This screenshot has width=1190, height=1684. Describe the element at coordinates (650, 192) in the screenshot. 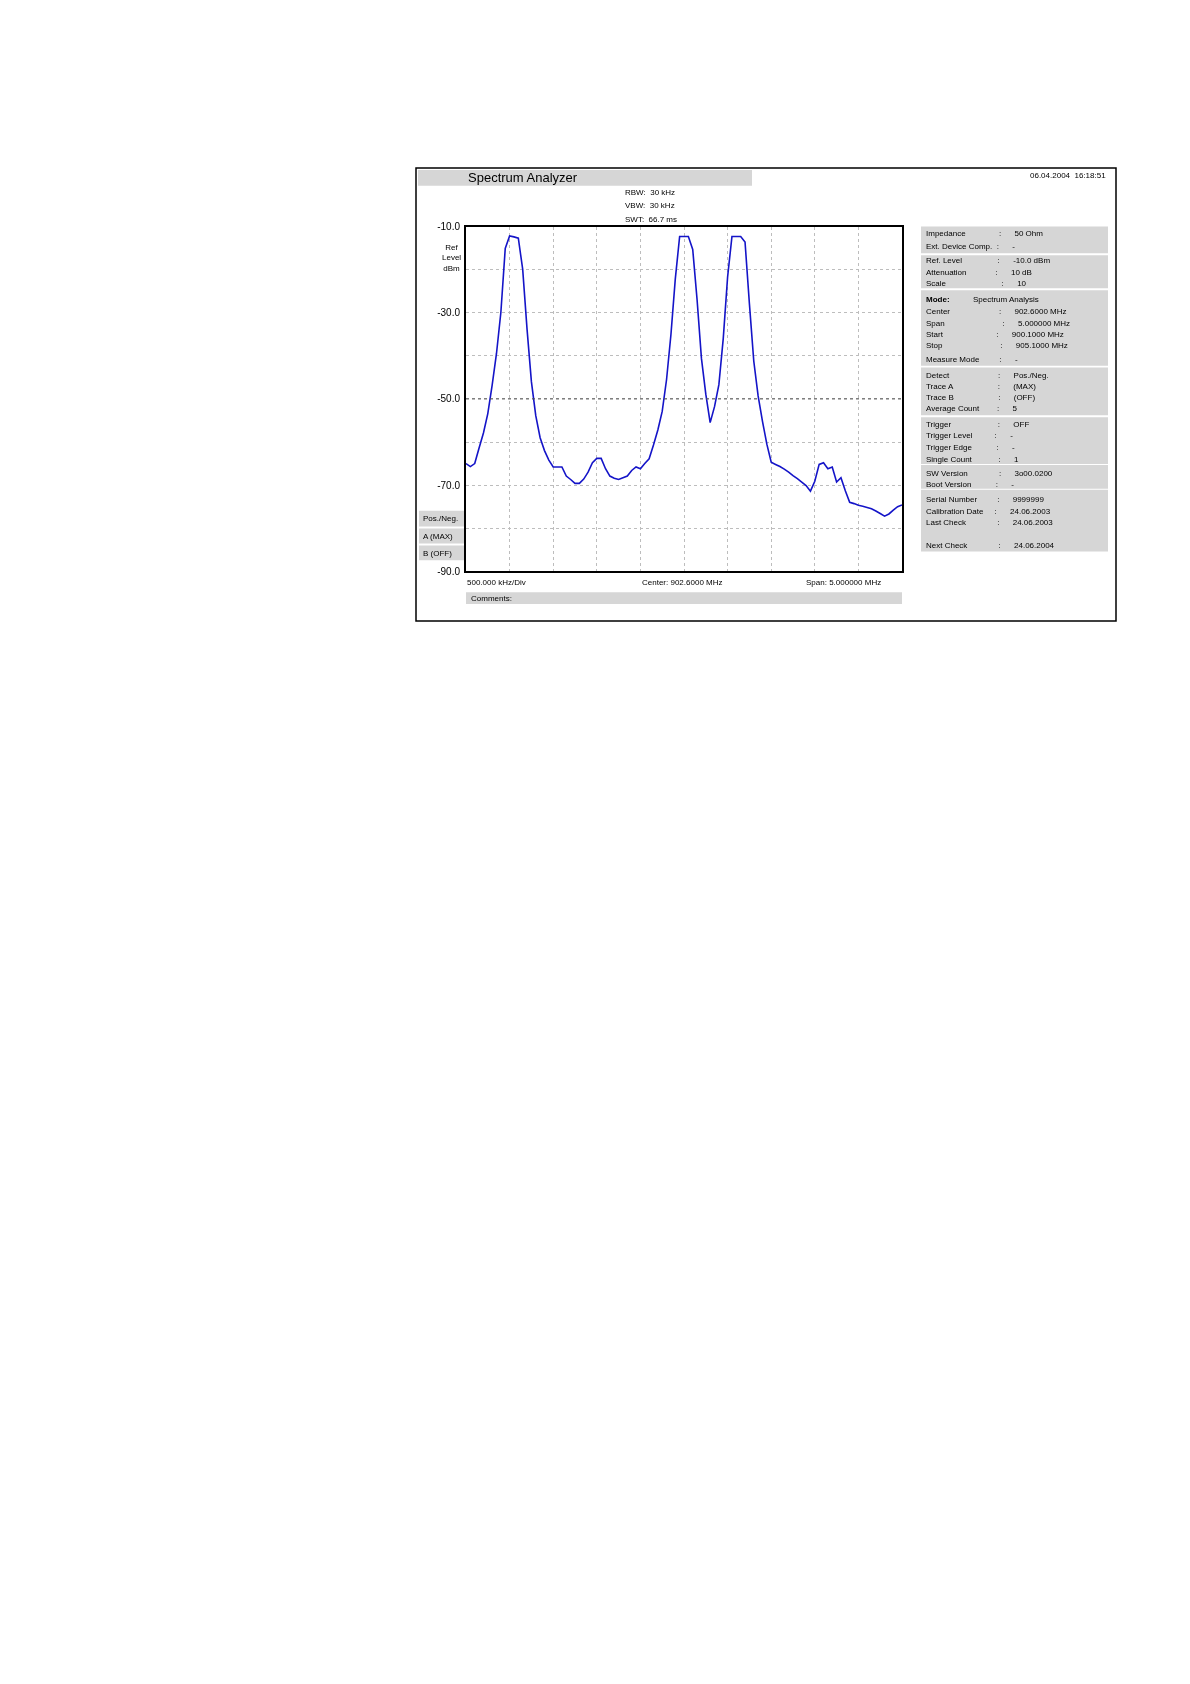

I see `text: RBW: 30 kHz` at that location.